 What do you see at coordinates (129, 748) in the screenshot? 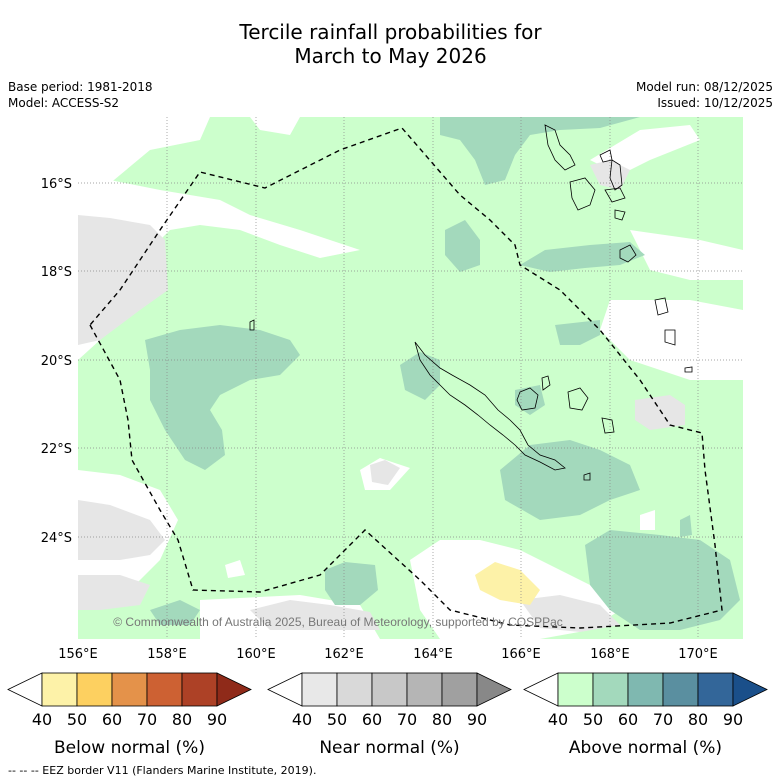
I see `colorbar-title: Below normal (%)` at bounding box center [129, 748].